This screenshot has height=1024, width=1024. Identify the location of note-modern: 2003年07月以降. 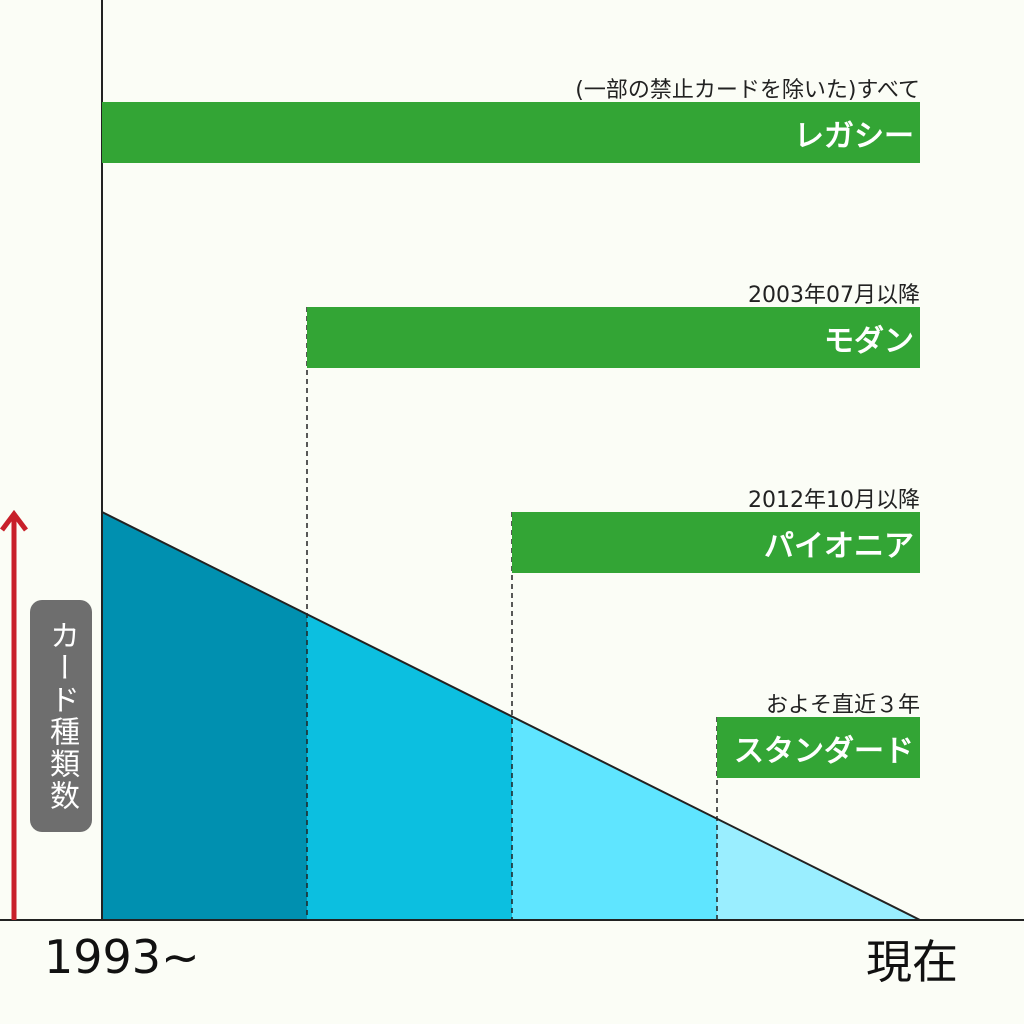
(834, 295).